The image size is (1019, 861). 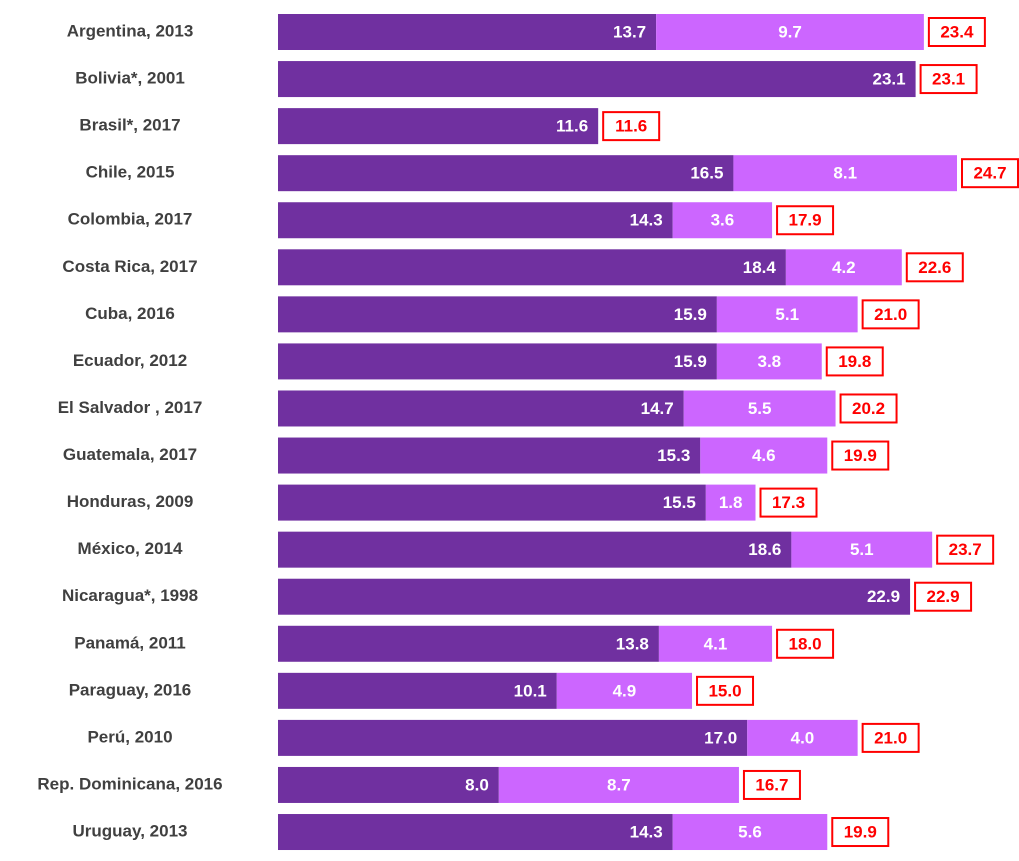 What do you see at coordinates (130, 407) in the screenshot?
I see `category-label: El Salvador , 2017` at bounding box center [130, 407].